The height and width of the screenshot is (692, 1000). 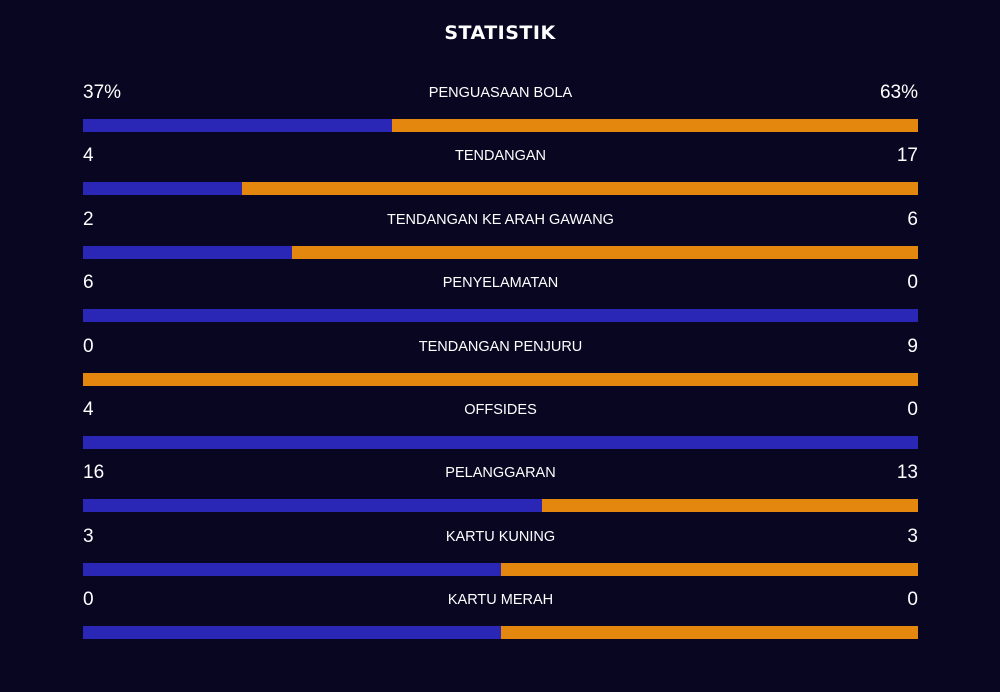 What do you see at coordinates (500, 111) in the screenshot?
I see `stat-row-possession: 37% PENGUASAAN BOLA 63%` at bounding box center [500, 111].